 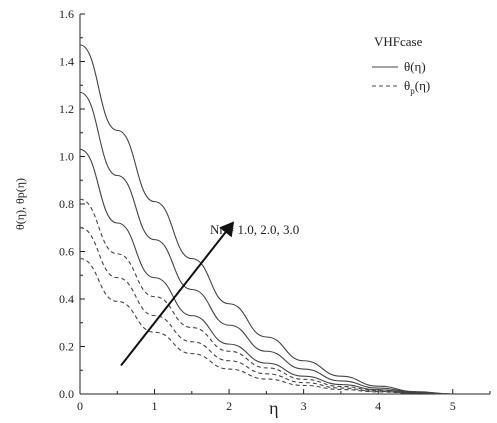 I want to click on y-tick-label: 1.6, so click(x=66, y=14).